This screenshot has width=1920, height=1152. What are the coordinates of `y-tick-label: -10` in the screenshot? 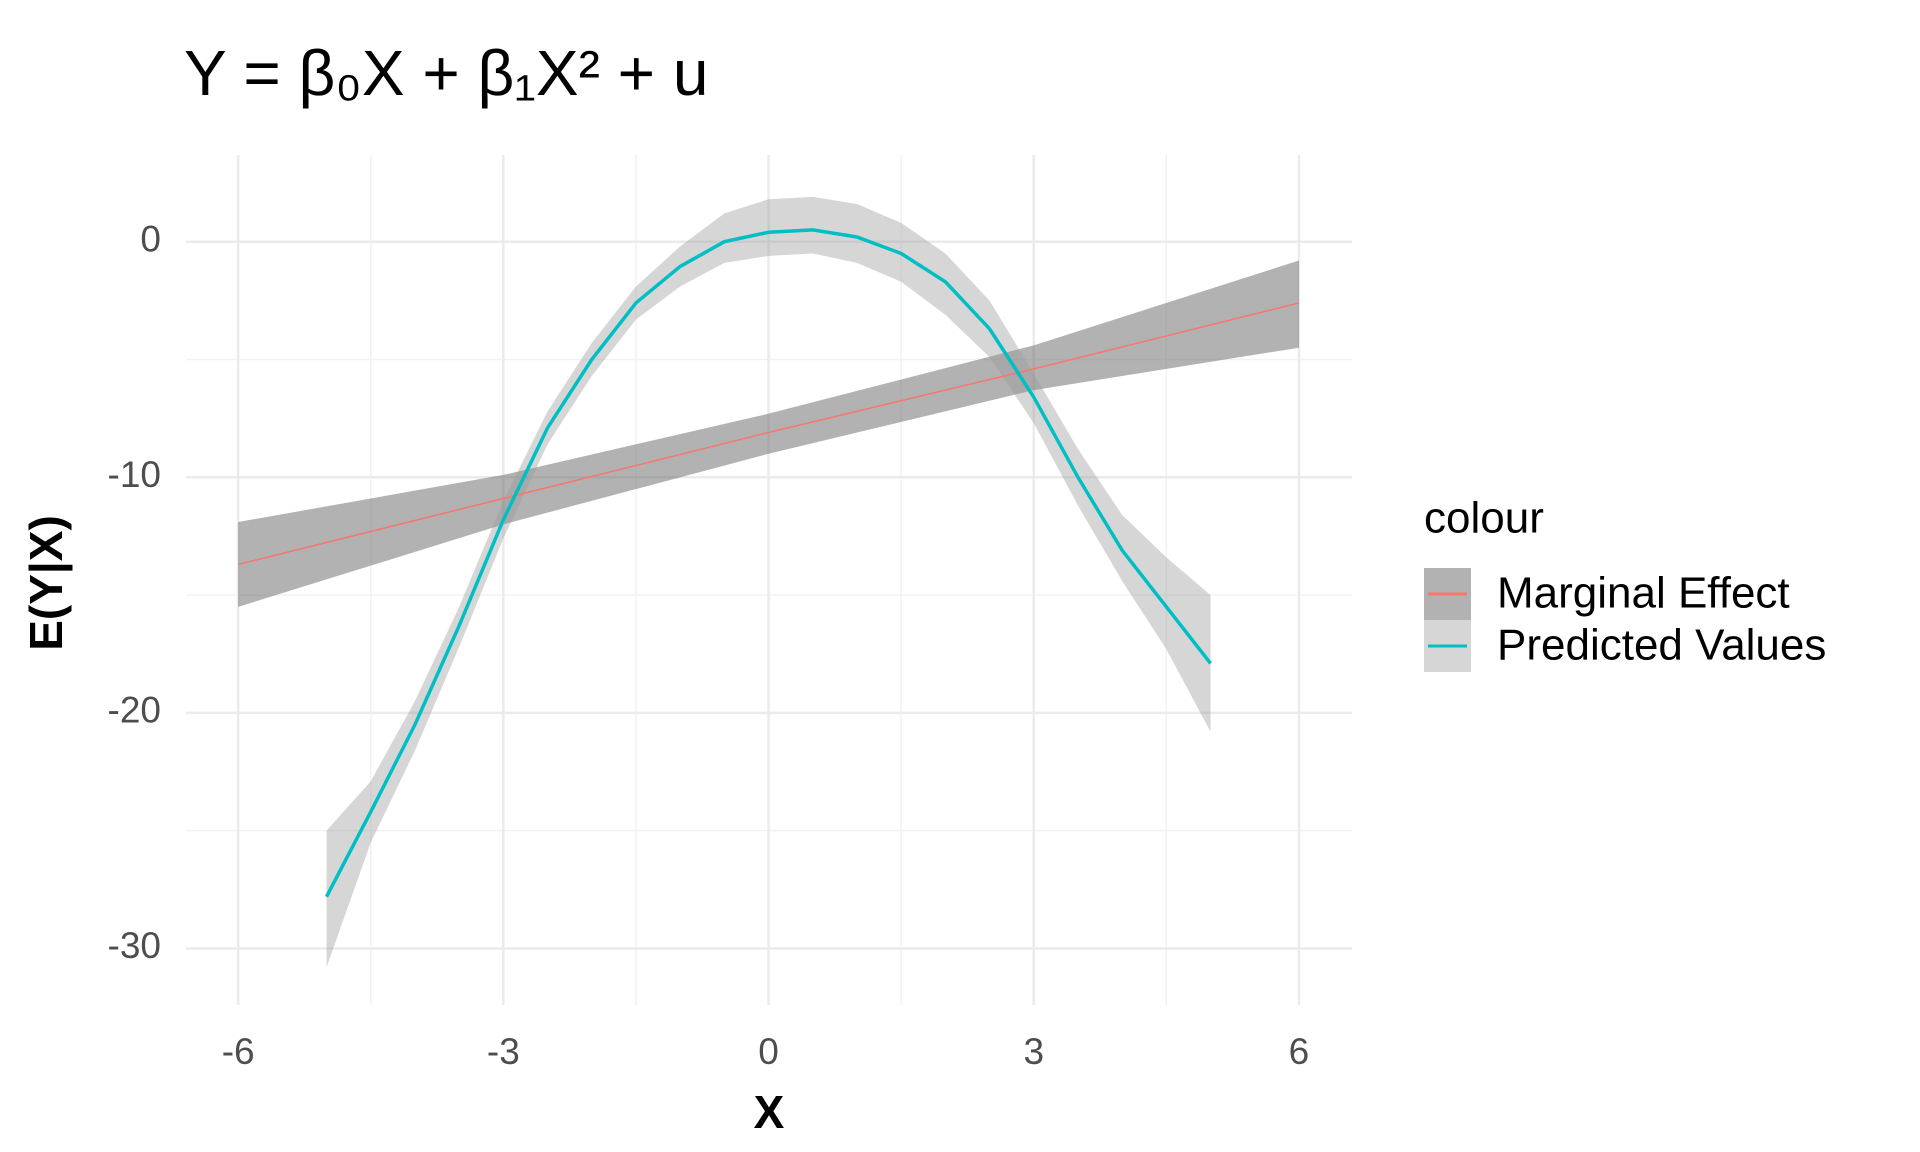 It's located at (134, 474).